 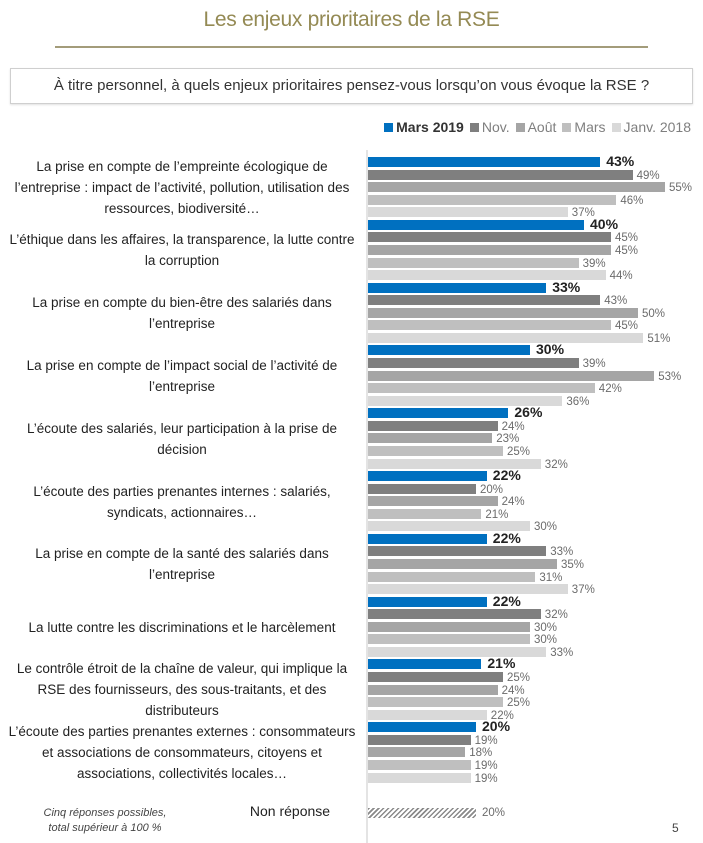 What do you see at coordinates (659, 339) in the screenshot?
I see `data-label: 51%` at bounding box center [659, 339].